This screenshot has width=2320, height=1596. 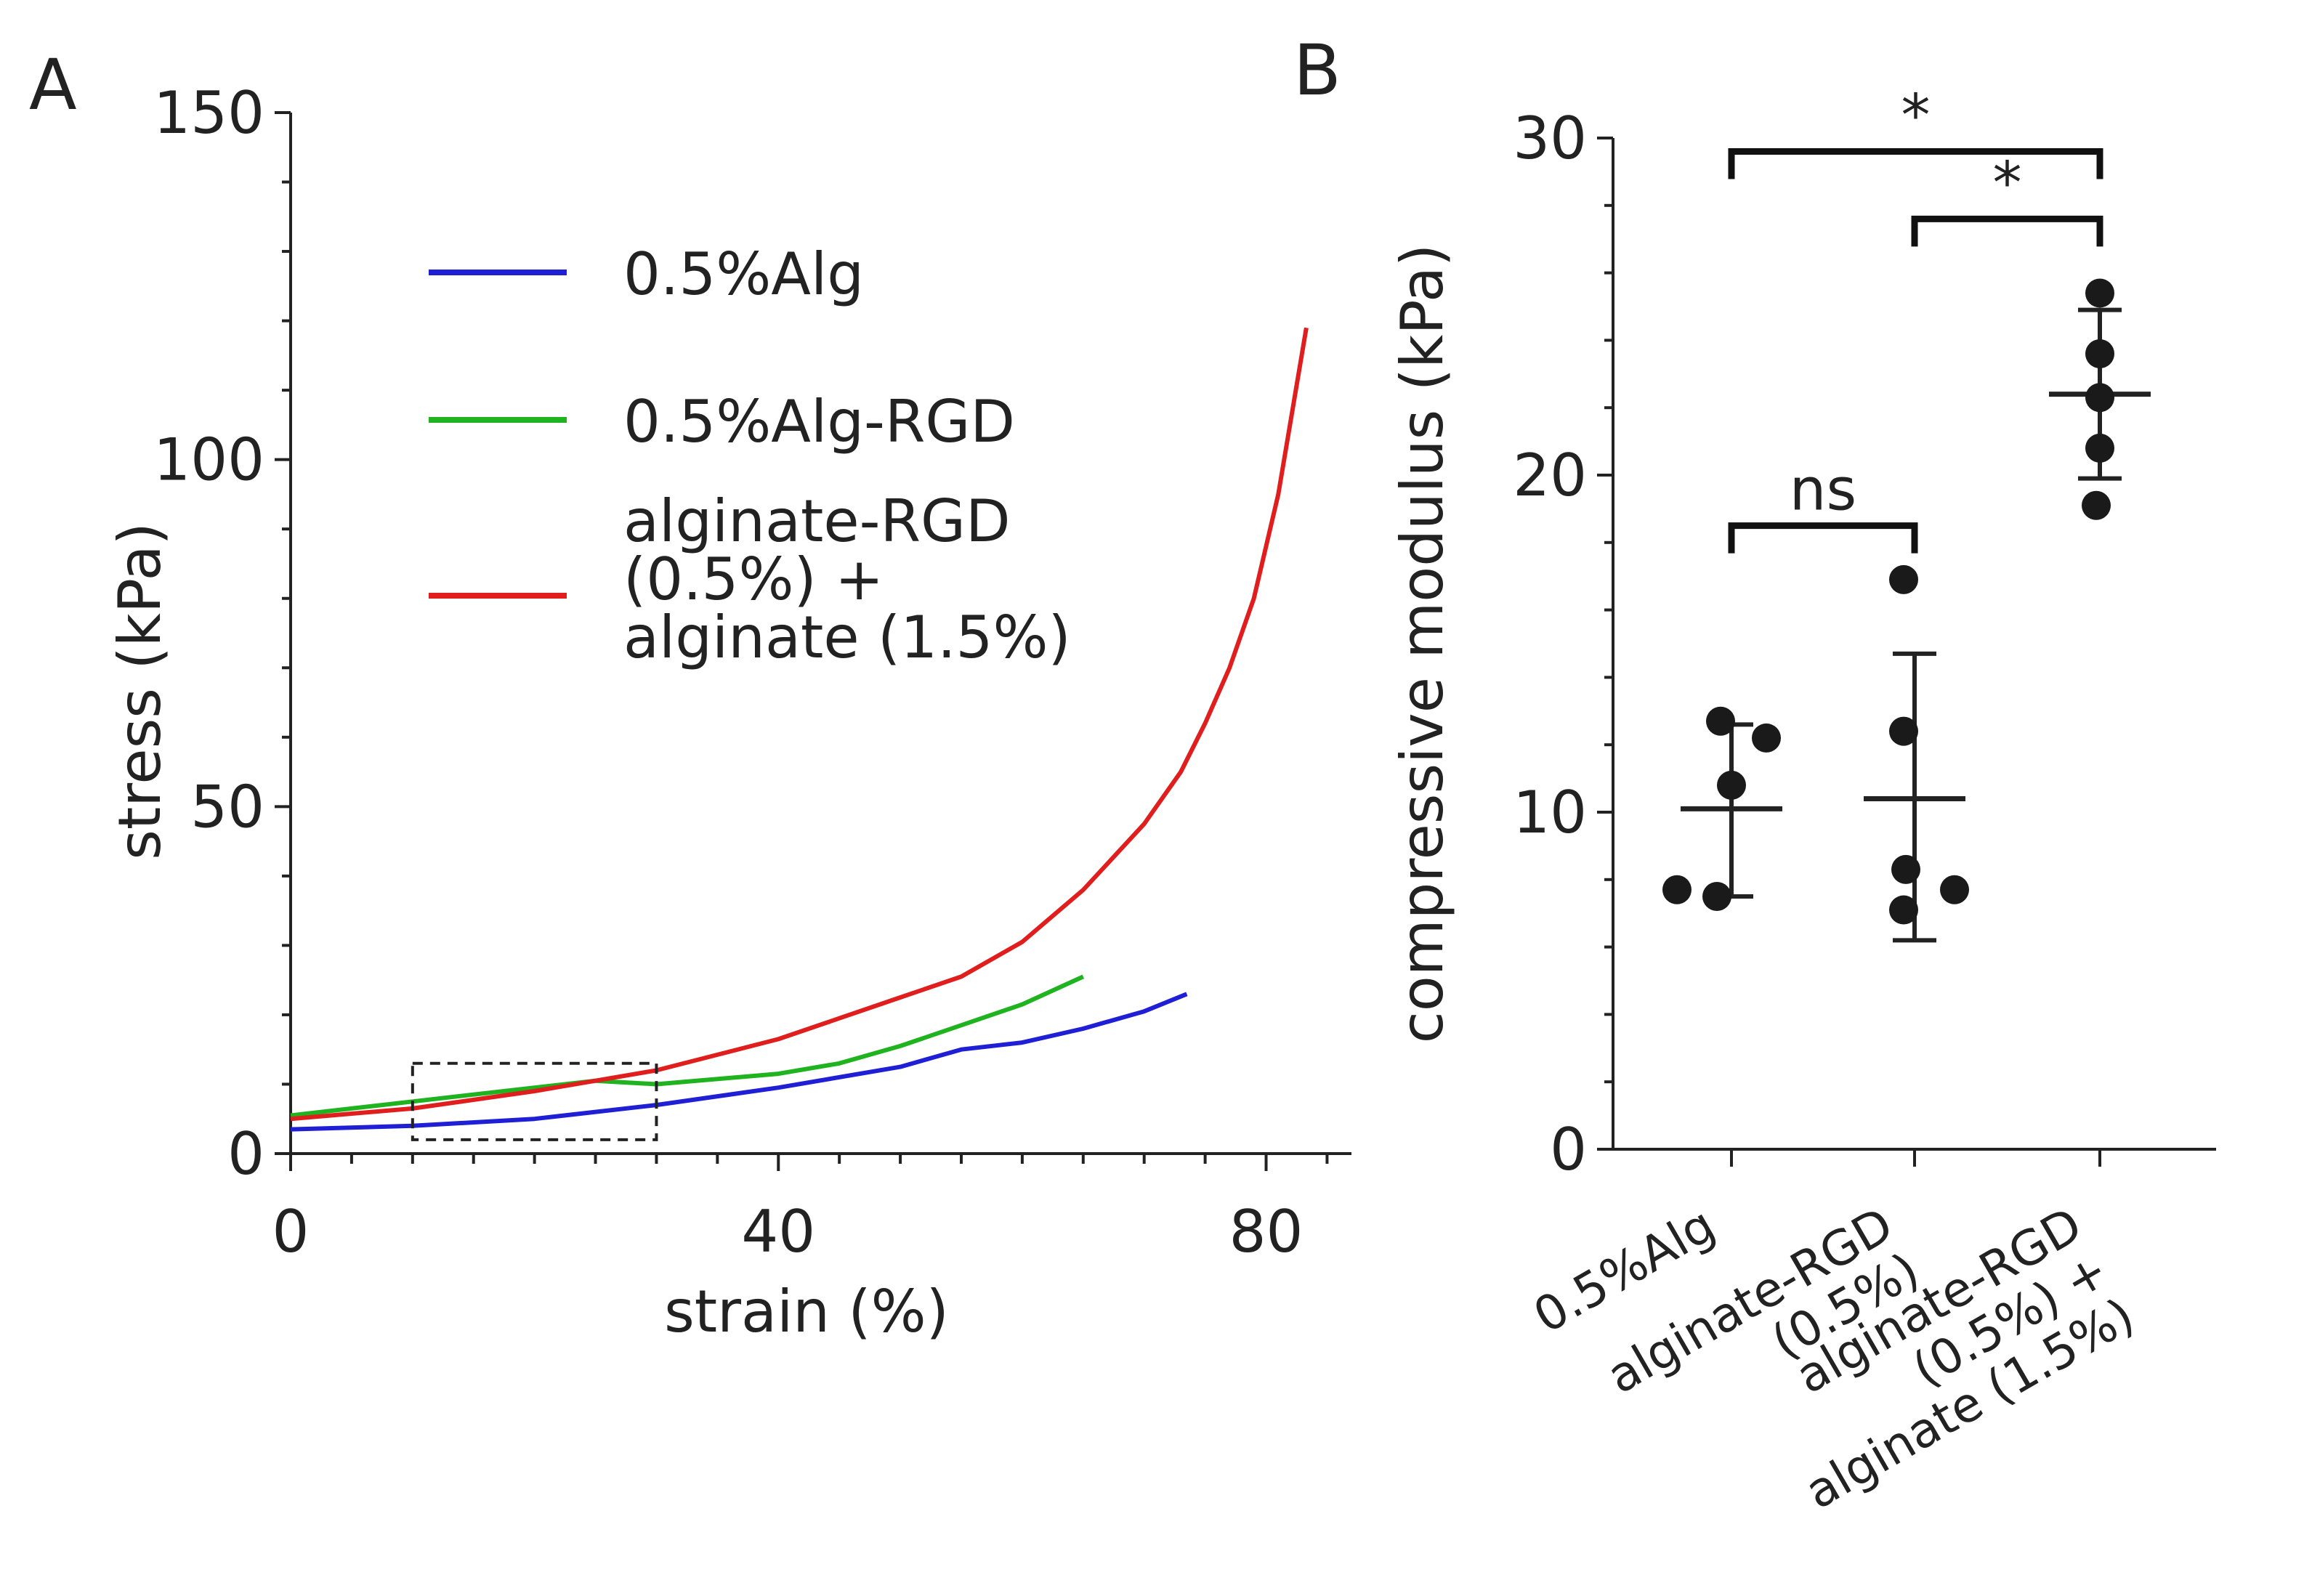 I want to click on significance-label-2: ns, so click(x=1823, y=490).